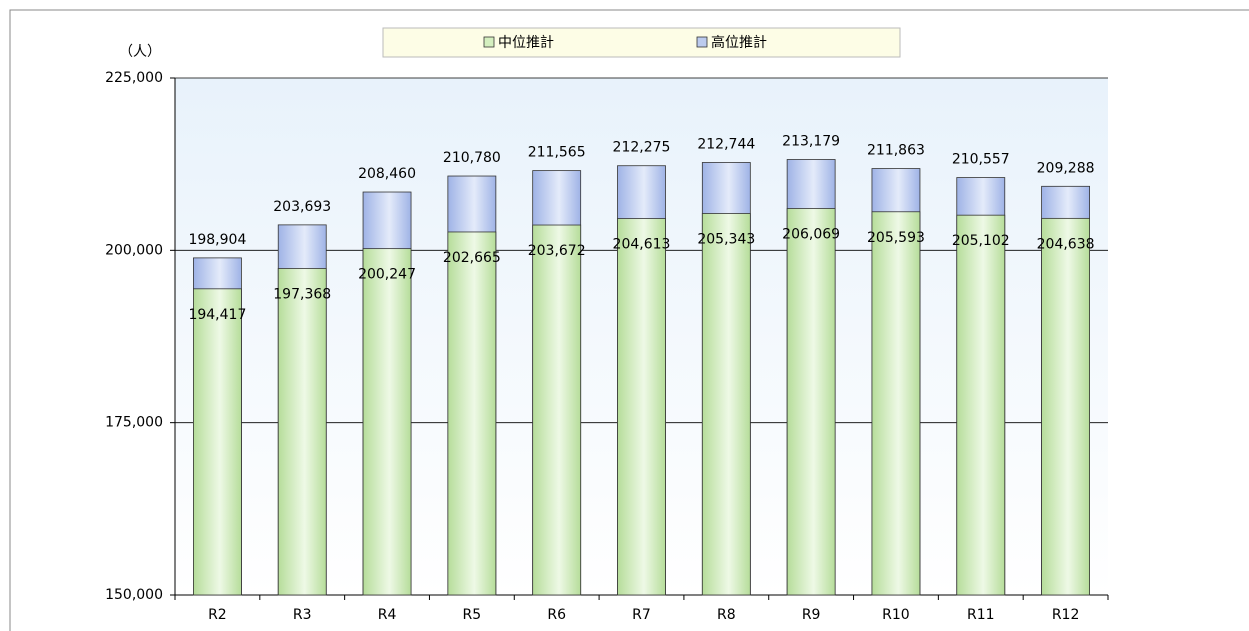 Image resolution: width=1249 pixels, height=631 pixels. I want to click on data-label: 203,672, so click(557, 251).